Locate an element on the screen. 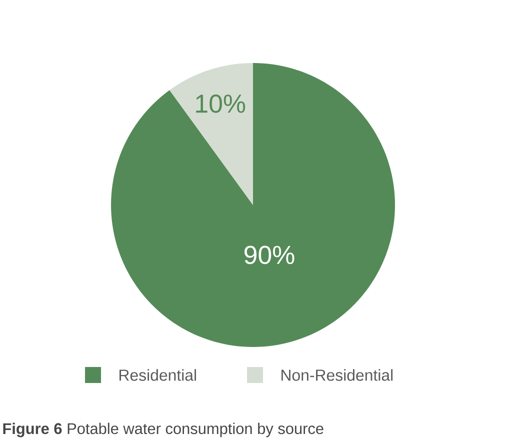 Image resolution: width=506 pixels, height=443 pixels. legend-label: Residential is located at coordinates (158, 375).